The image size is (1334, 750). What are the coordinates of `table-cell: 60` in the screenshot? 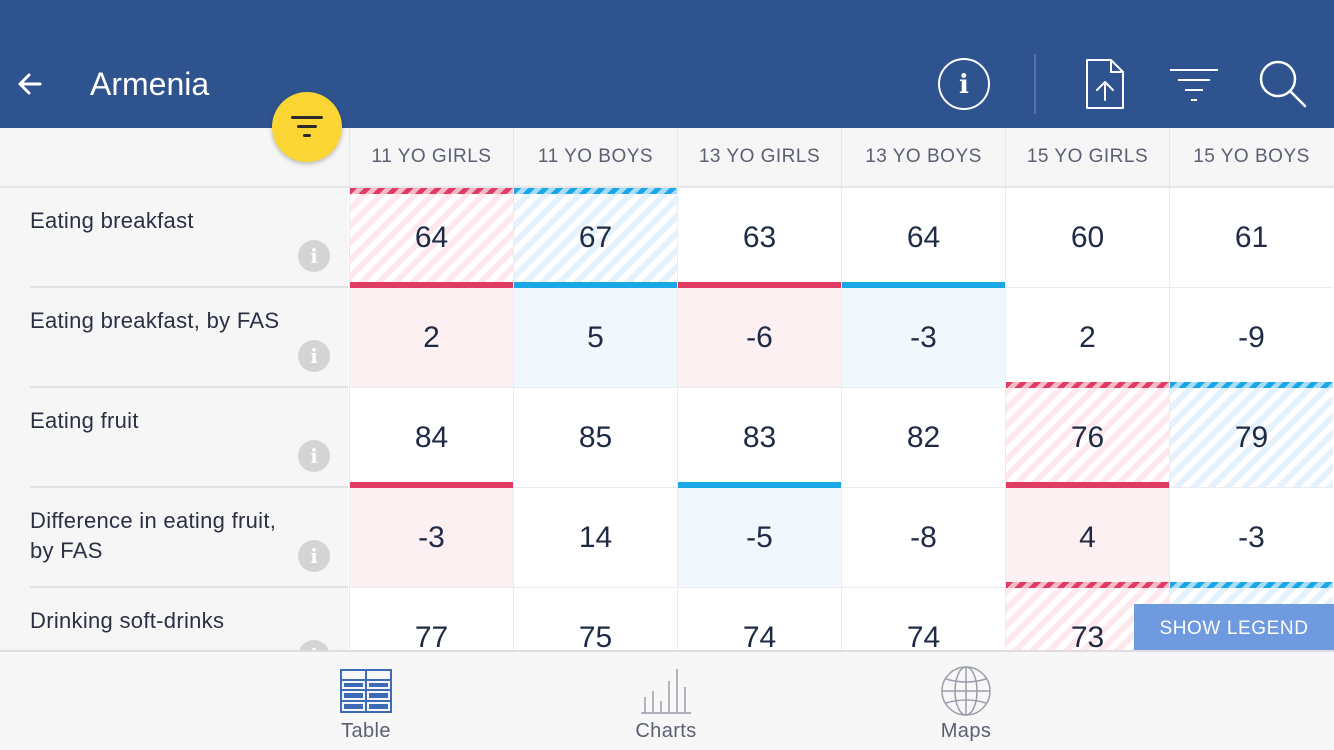 It's located at (1087, 238).